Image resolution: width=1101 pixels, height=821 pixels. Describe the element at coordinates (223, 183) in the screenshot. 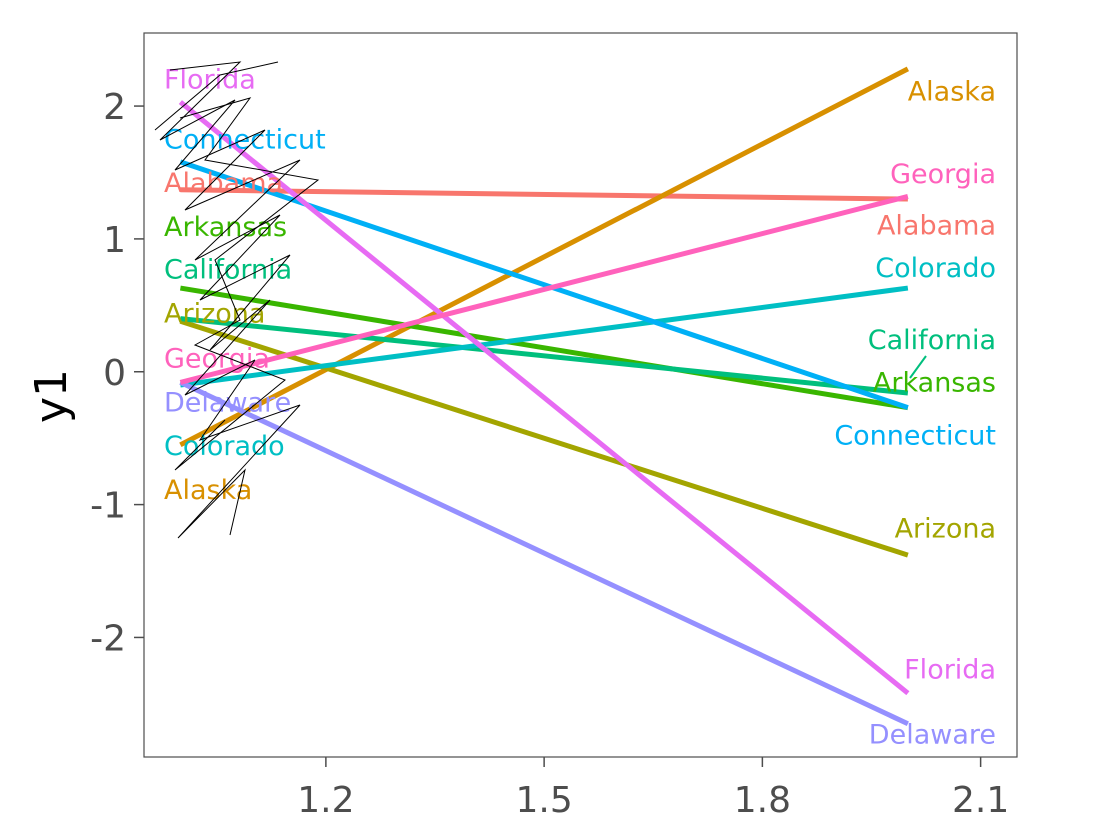

I see `left-label-alabama: Alabama` at that location.